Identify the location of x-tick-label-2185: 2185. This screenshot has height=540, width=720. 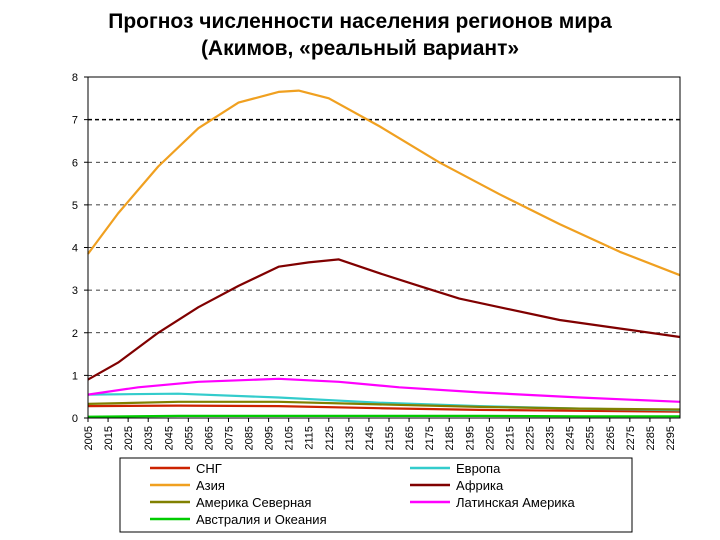
(450, 438).